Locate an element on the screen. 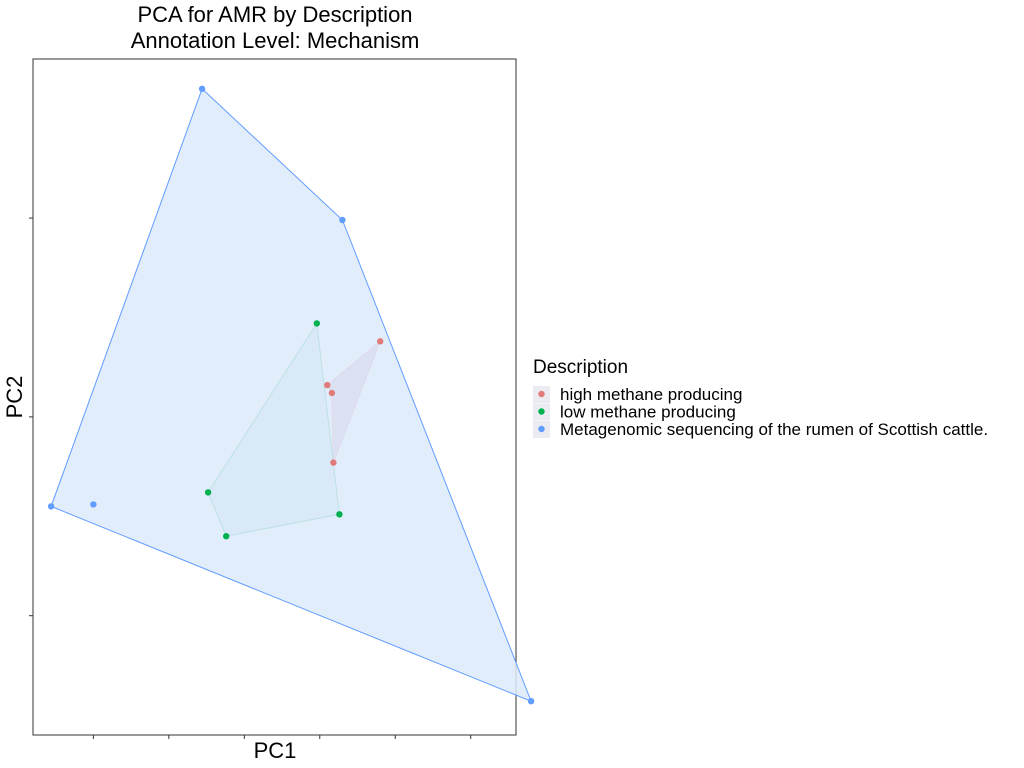 The image size is (1024, 768). chart-subtitle: Annotation Level: Mechanism is located at coordinates (275, 40).